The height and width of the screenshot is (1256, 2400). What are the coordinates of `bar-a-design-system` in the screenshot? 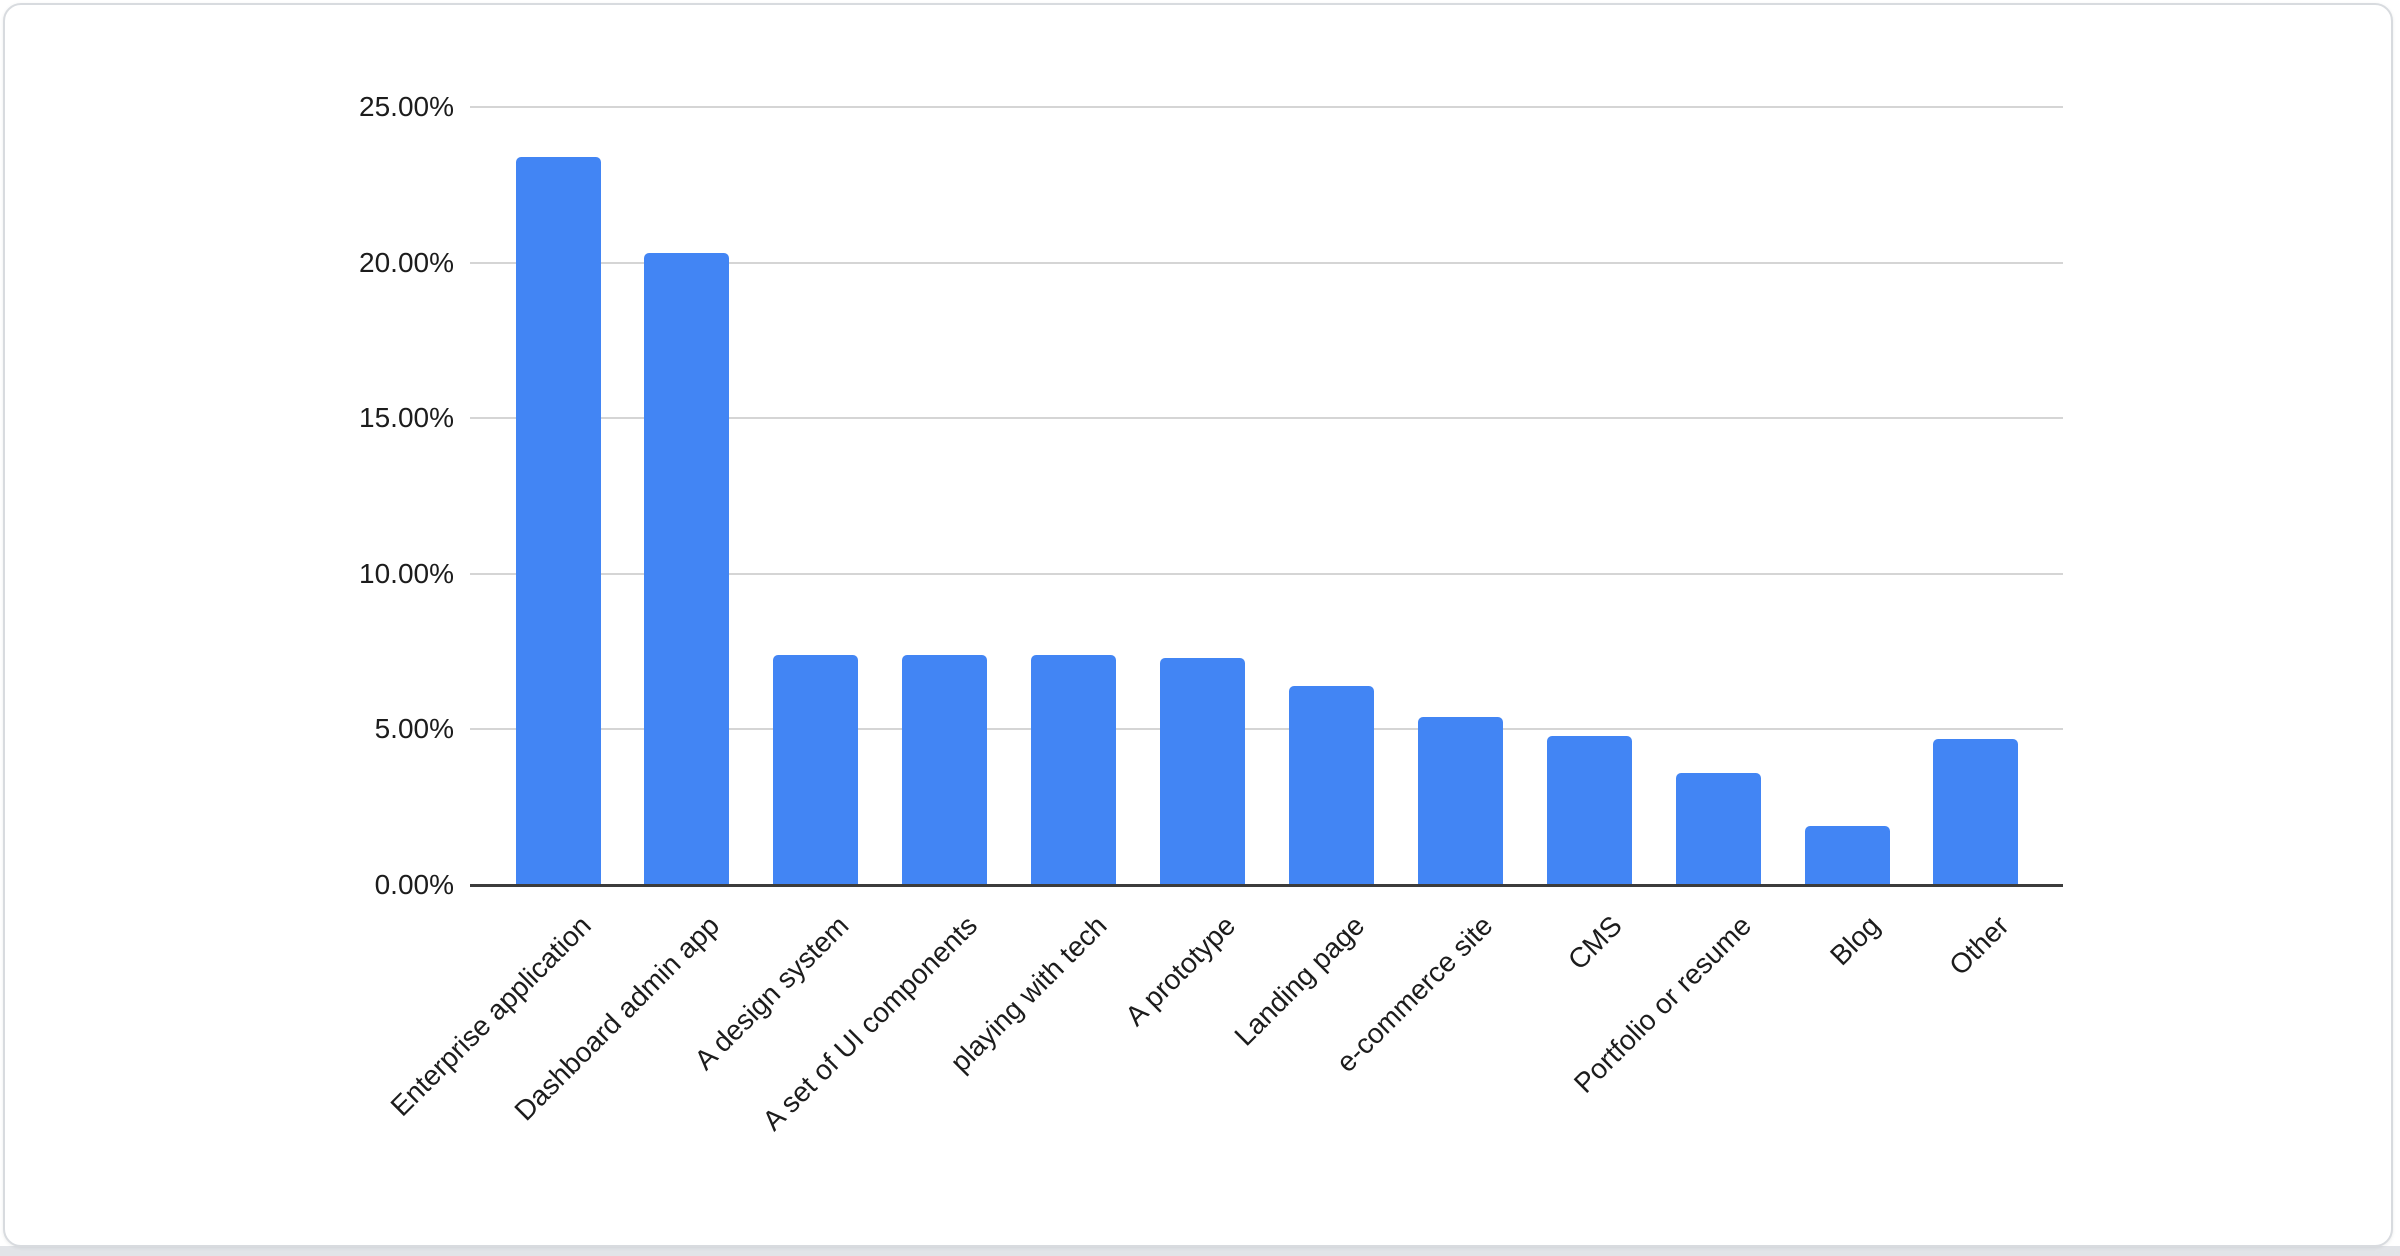 It's located at (816, 769).